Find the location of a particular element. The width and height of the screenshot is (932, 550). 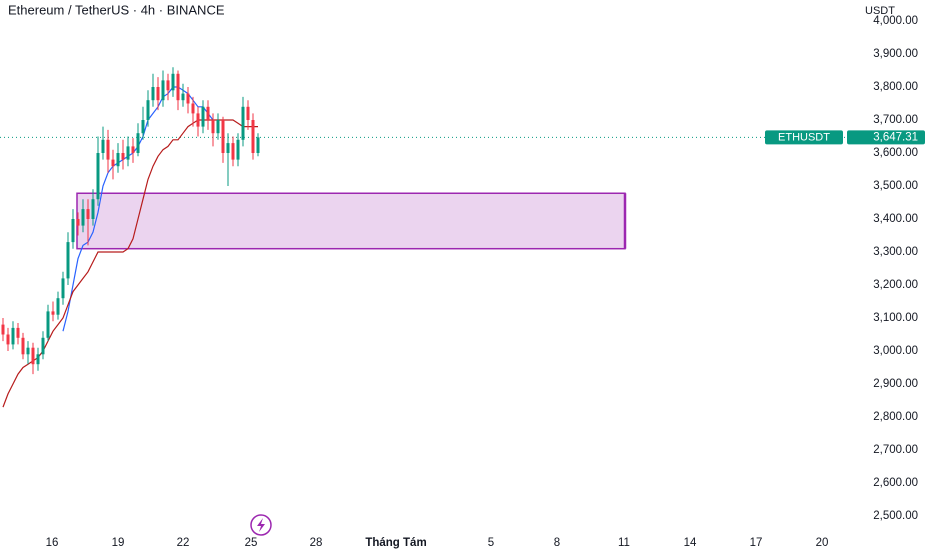

x-tick-label: 22 is located at coordinates (183, 543).